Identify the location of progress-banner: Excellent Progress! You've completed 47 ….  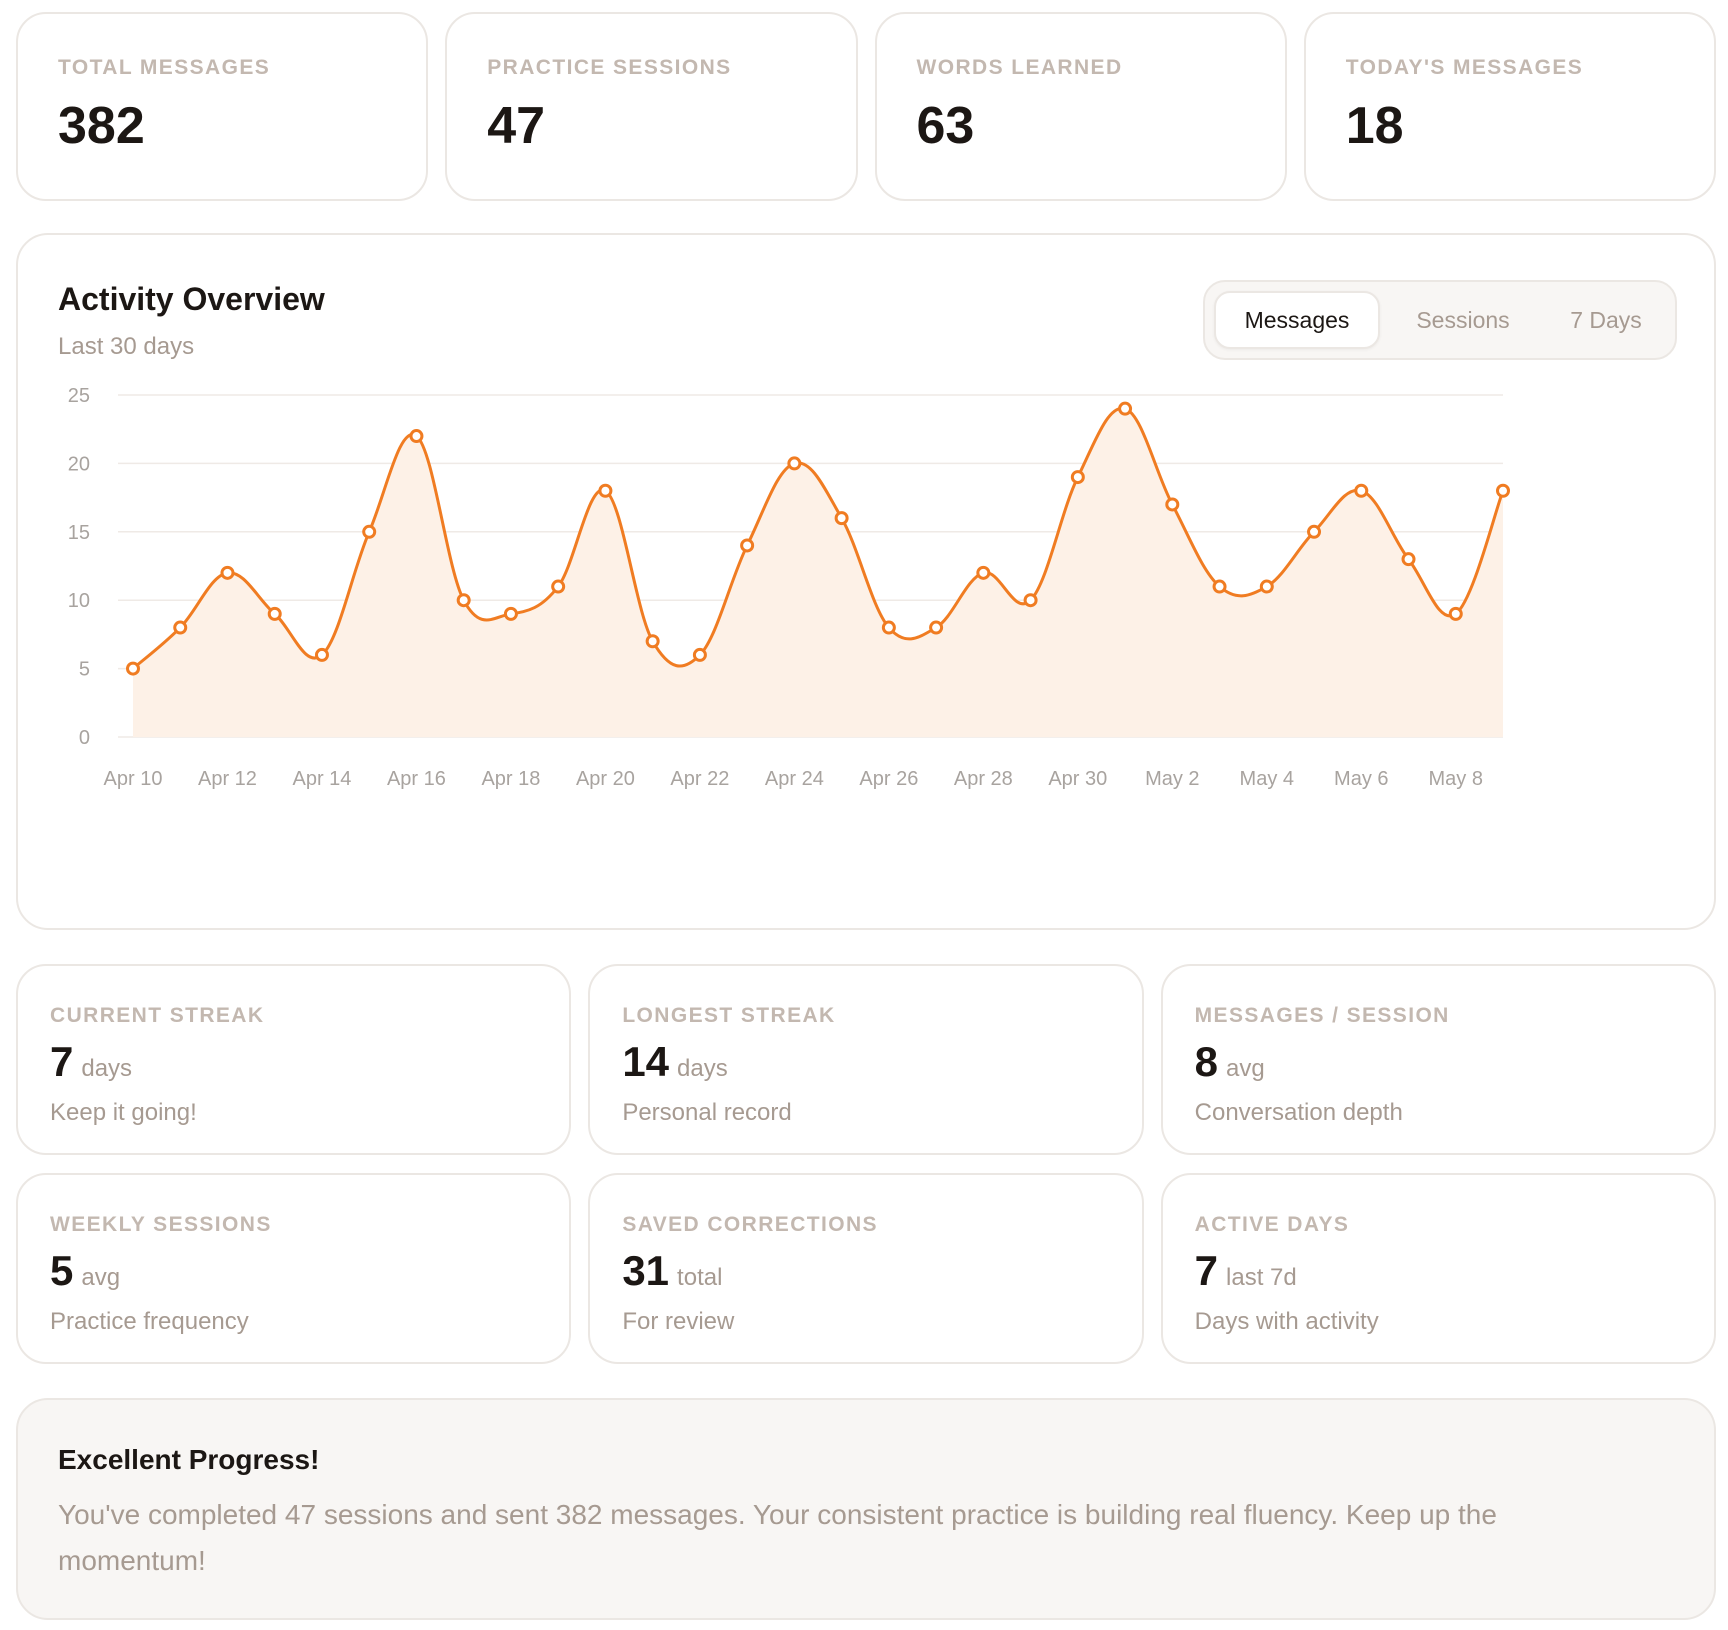
(866, 1509).